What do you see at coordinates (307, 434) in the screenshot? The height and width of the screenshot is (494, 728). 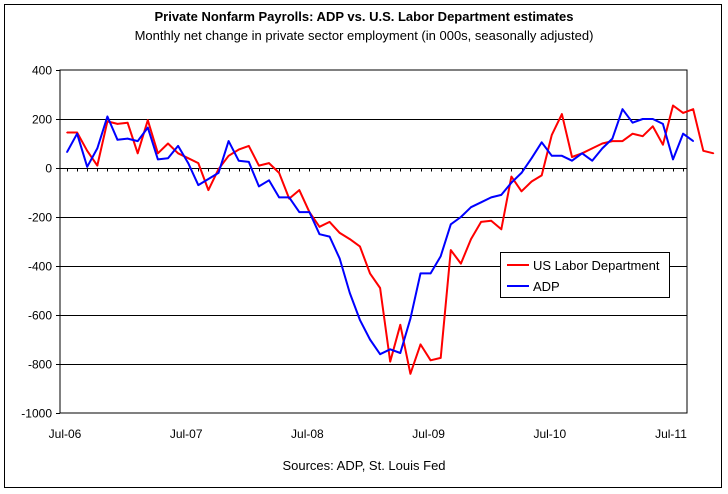 I see `x-tick-label: Jul-08` at bounding box center [307, 434].